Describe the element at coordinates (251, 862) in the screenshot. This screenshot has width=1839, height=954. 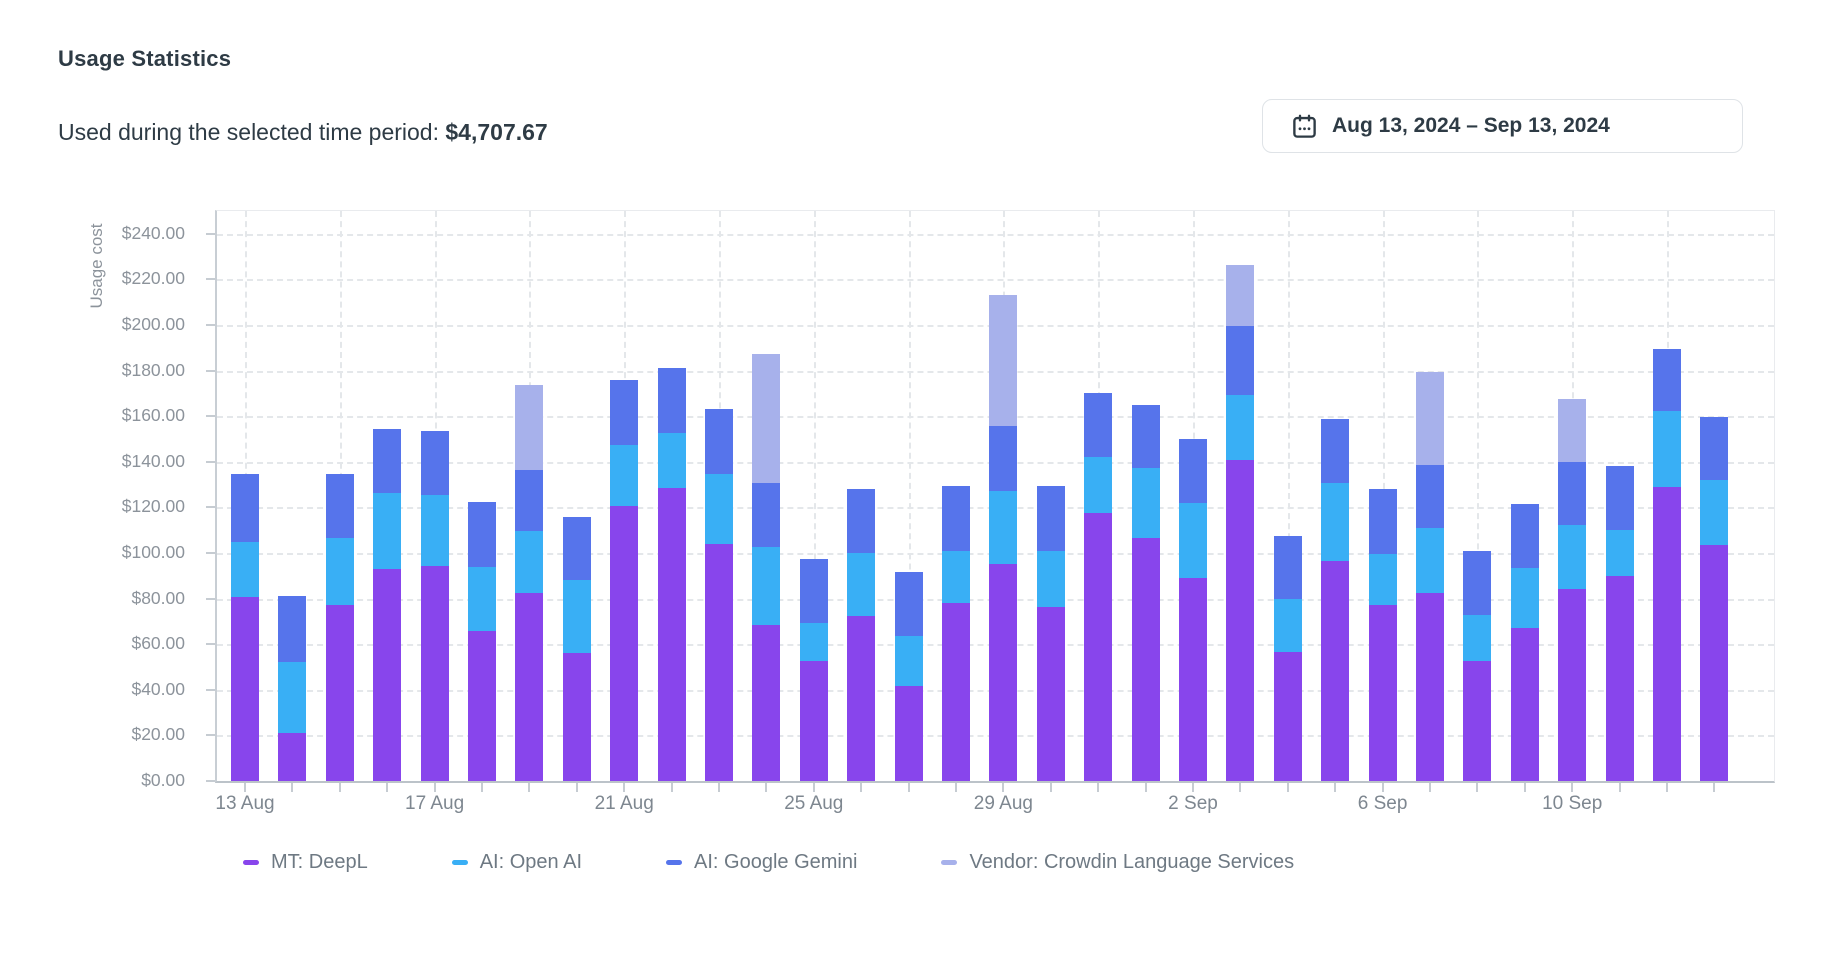
I see `legend-marker` at that location.